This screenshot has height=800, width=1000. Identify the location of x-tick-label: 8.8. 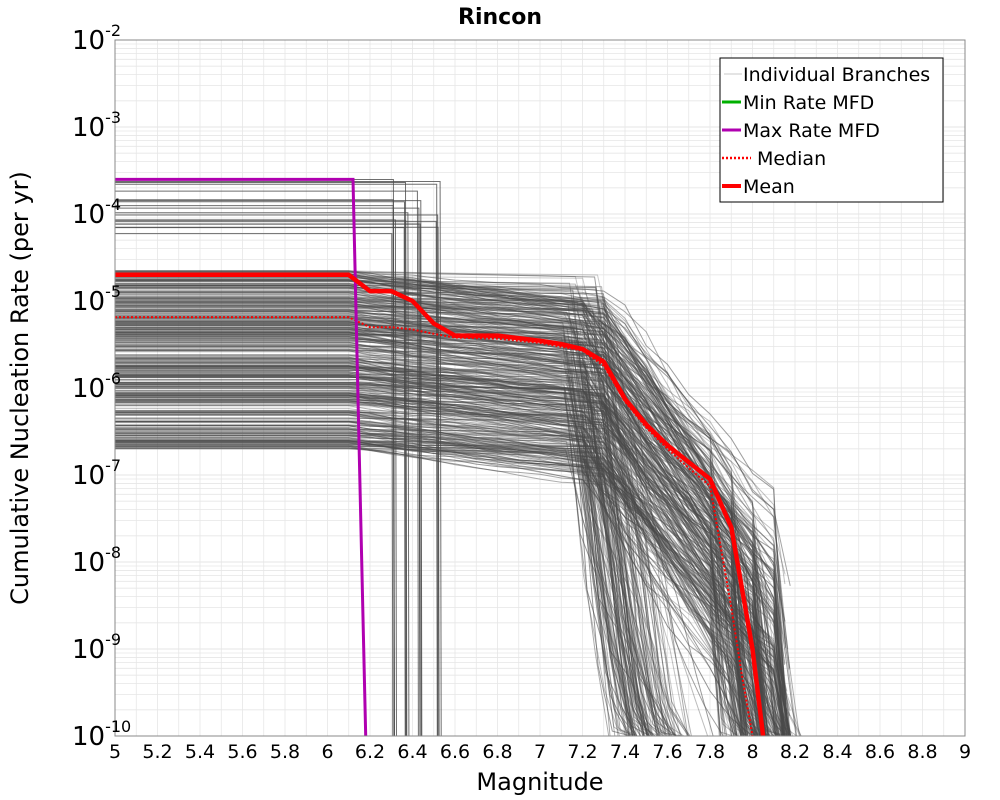
(922, 752).